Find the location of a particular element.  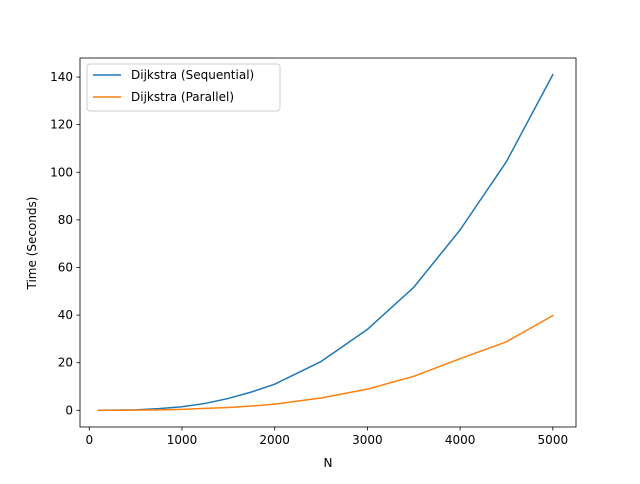

y-tick-label: 80 is located at coordinates (65, 220).